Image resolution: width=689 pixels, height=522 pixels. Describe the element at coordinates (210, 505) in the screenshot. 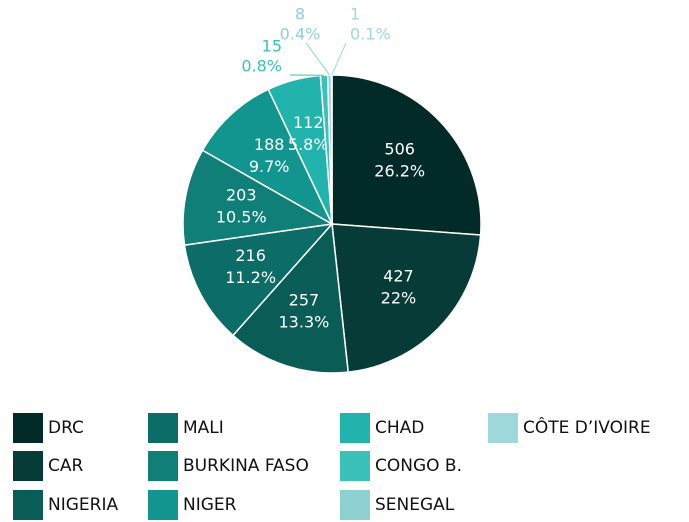

I see `legend-label: NIGER` at that location.